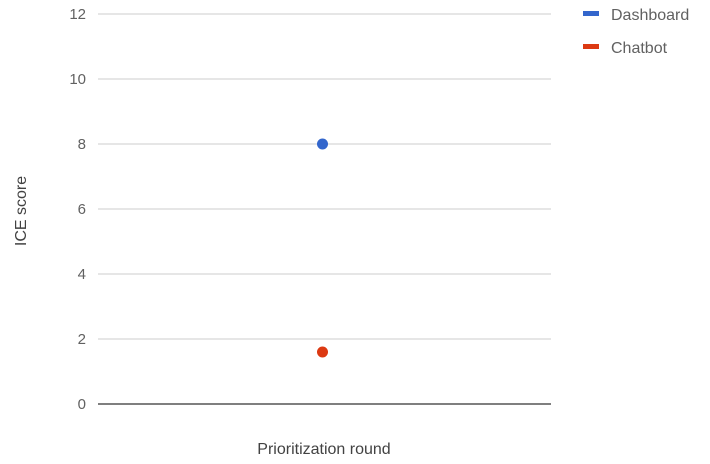  What do you see at coordinates (82, 209) in the screenshot?
I see `y-tick-label-6: 6` at bounding box center [82, 209].